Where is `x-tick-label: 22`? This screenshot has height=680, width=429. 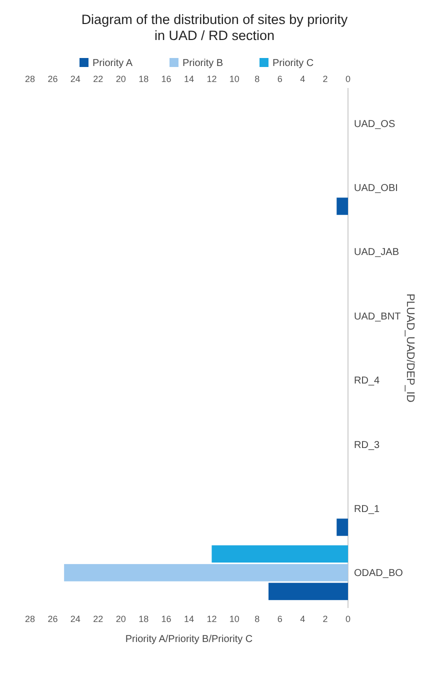
x-tick-label: 22 is located at coordinates (98, 79).